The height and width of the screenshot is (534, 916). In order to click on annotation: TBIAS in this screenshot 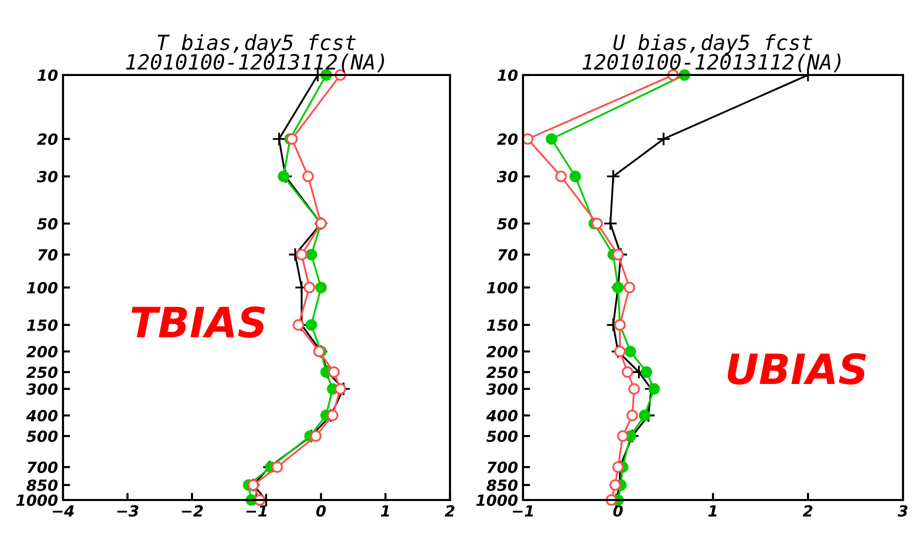, I will do `click(198, 322)`.